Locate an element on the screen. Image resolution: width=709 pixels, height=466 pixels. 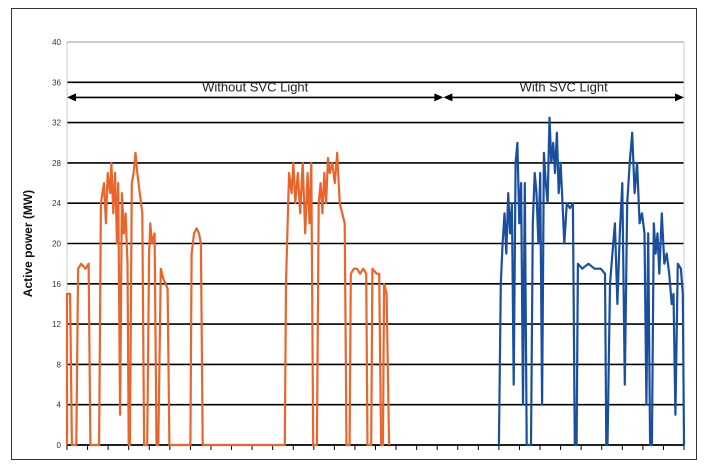
y-axis-label: Active power (MW) is located at coordinates (28, 243).